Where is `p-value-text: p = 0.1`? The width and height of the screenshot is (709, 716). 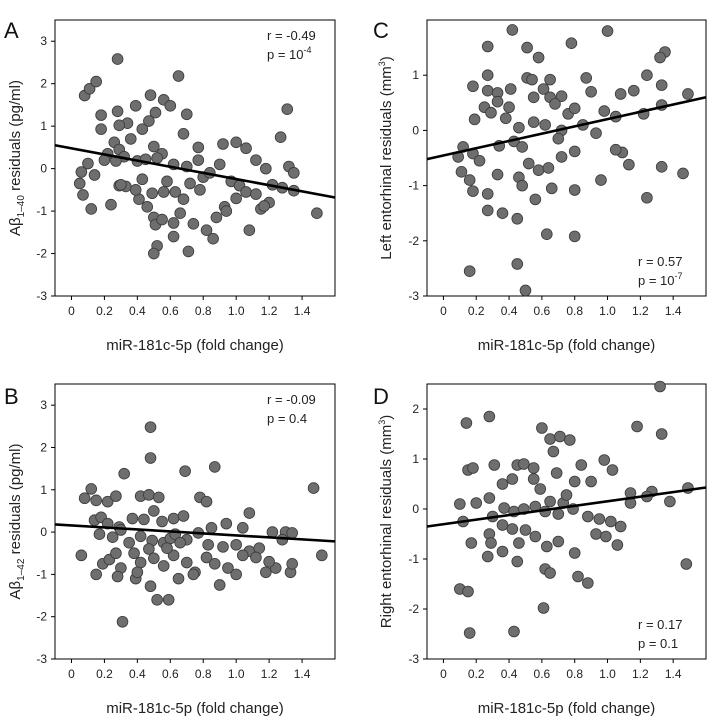 p-value-text: p = 0.1 is located at coordinates (658, 643).